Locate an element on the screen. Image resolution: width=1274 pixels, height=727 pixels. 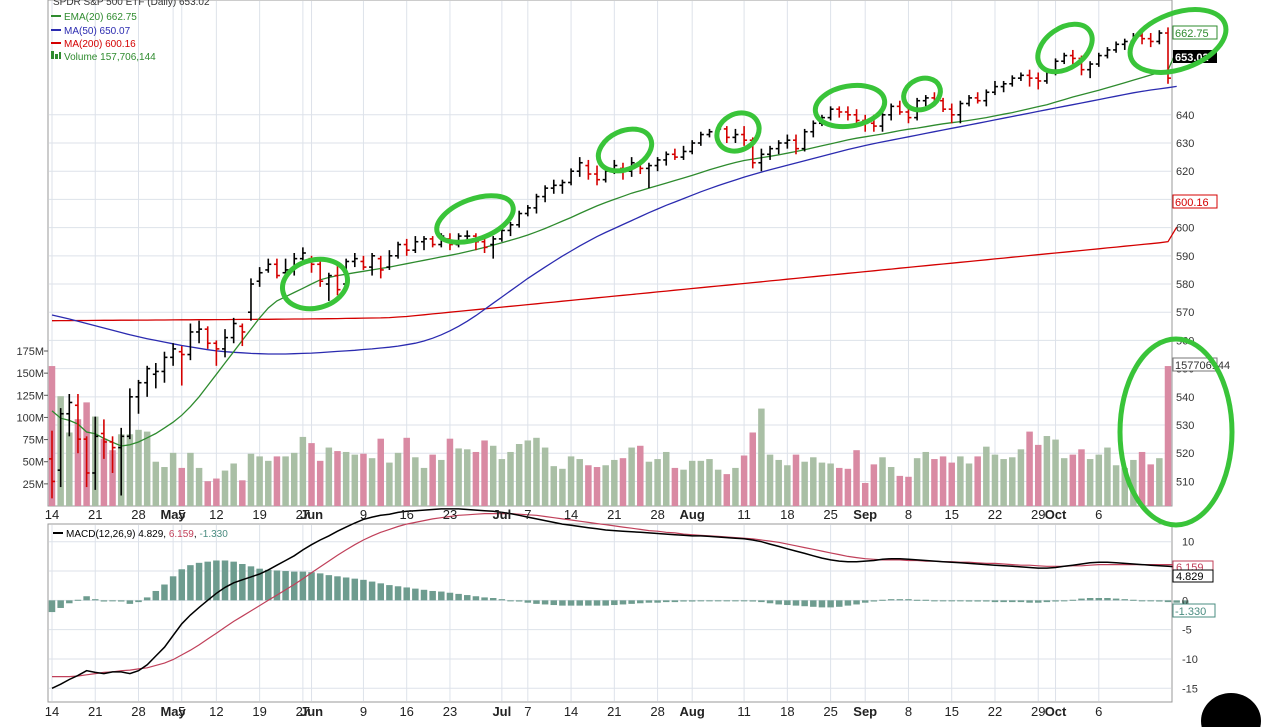
svg-text:MACD(12,26,9) 4.: MACD(12,26,9) 4.829, 6.159, -1.330 is located at coordinates (147, 534).